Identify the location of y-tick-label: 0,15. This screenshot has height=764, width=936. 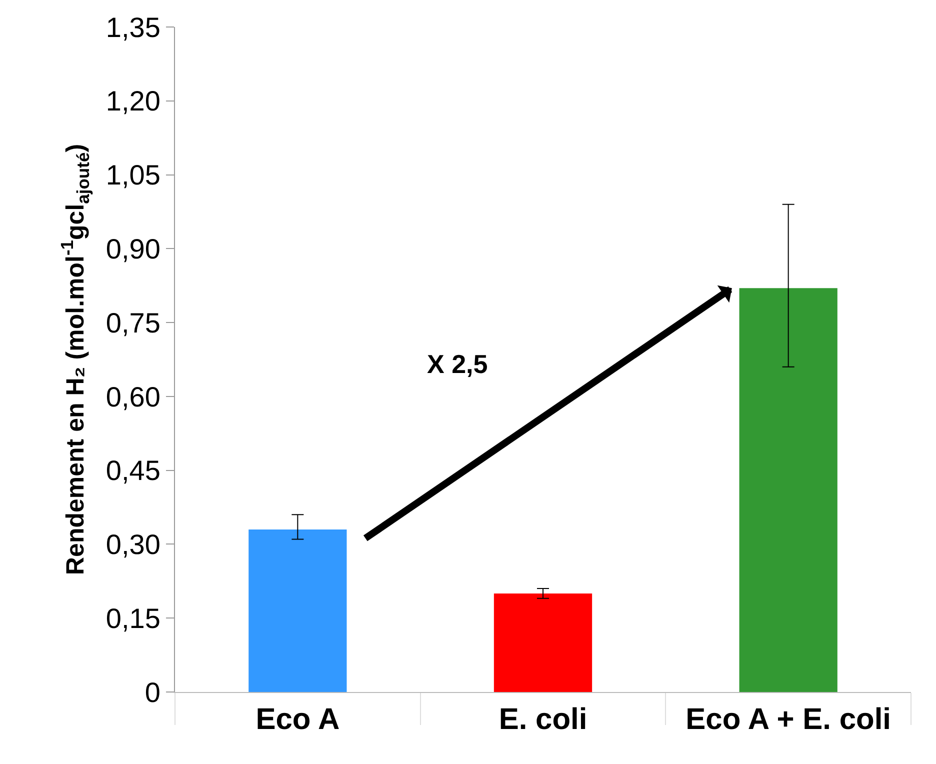
(133, 618).